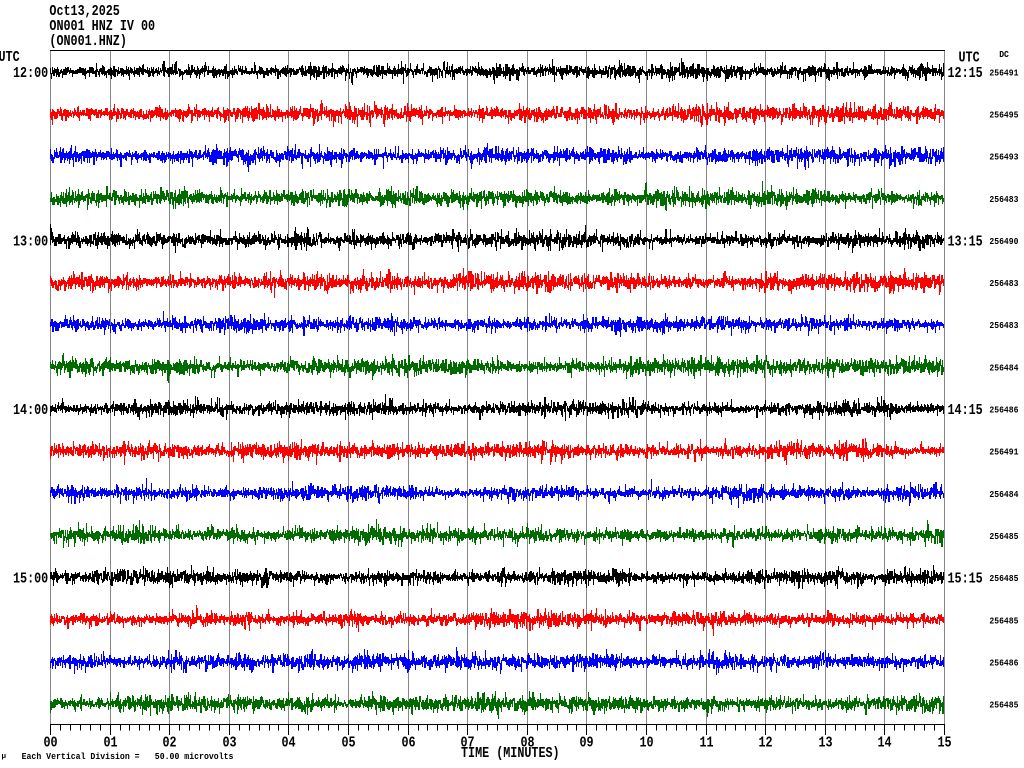  What do you see at coordinates (169, 742) in the screenshot?
I see `svg-text: 02` at bounding box center [169, 742].